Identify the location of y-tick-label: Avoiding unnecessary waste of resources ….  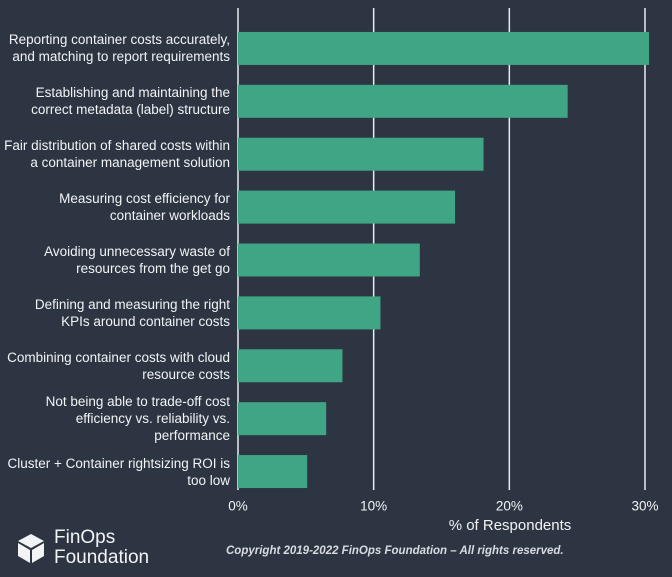
(137, 260).